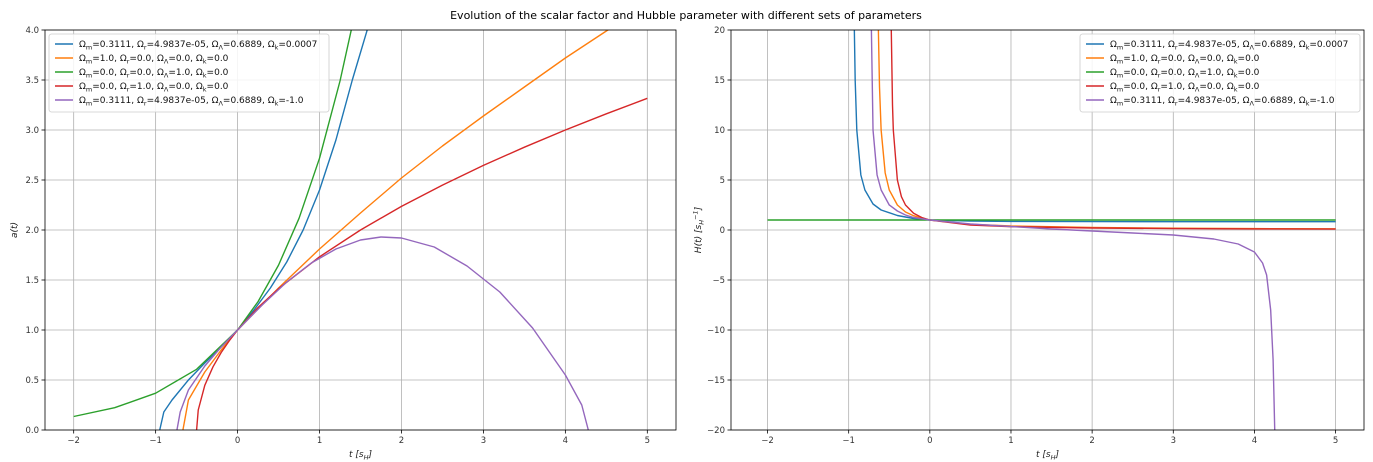 Image resolution: width=1373 pixels, height=462 pixels. I want to click on y-tick-label: 20, so click(719, 31).